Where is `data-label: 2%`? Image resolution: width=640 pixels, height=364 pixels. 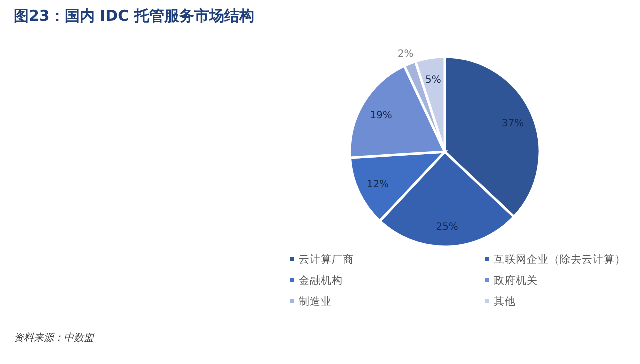 data-label: 2% is located at coordinates (406, 54).